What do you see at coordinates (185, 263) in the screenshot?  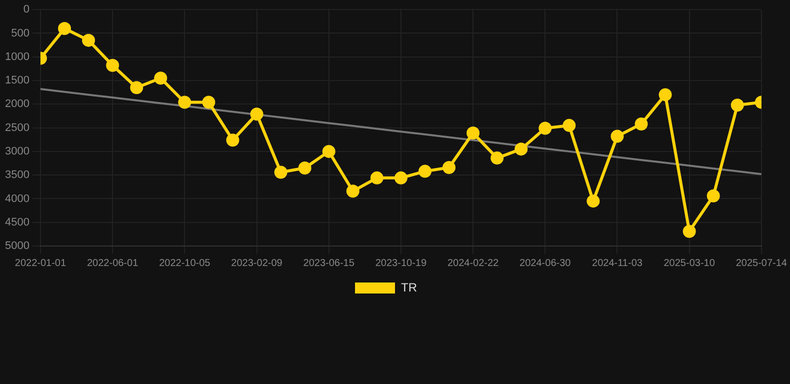 I see `x-tick-label: 2022-10-05` at bounding box center [185, 263].